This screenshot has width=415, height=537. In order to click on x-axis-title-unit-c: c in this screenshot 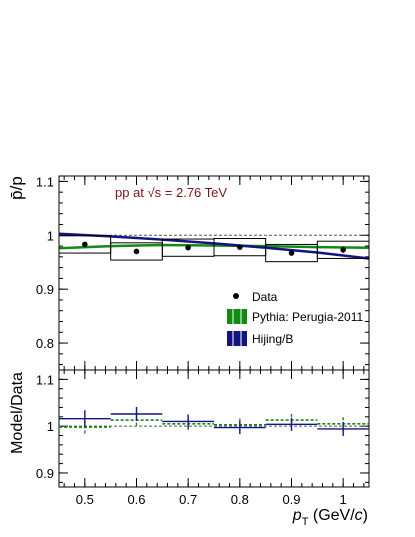, I will do `click(359, 515)`.